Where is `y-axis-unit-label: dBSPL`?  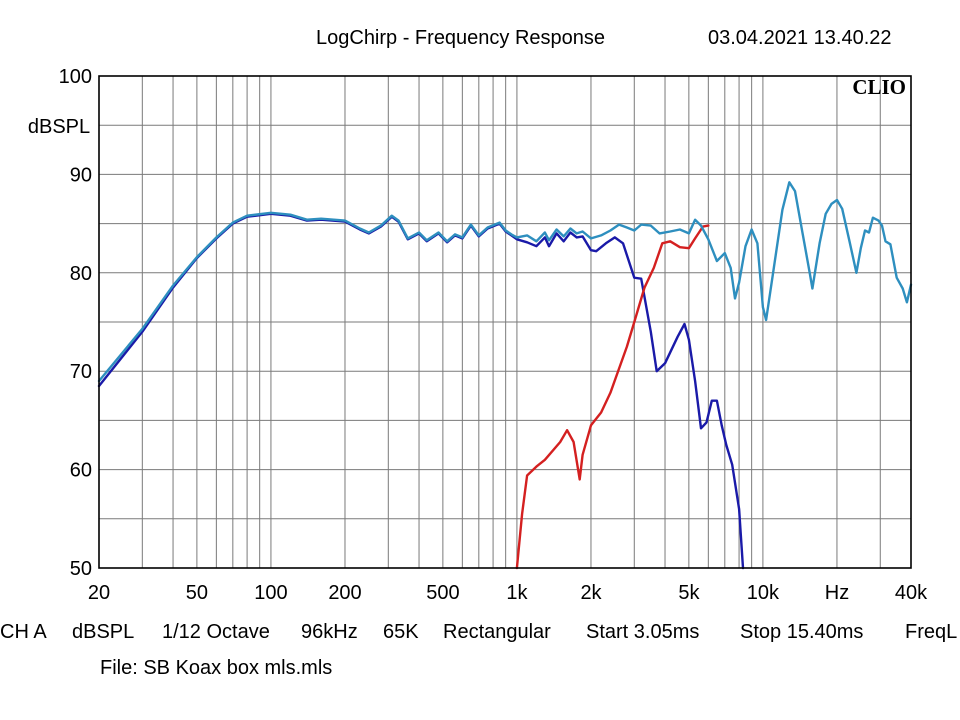
y-axis-unit-label: dBSPL is located at coordinates (59, 127).